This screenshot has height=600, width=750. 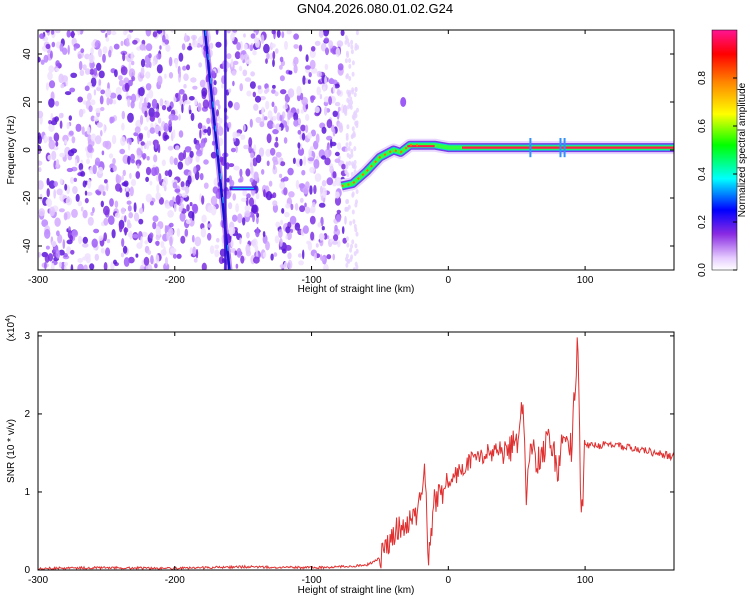 What do you see at coordinates (27, 414) in the screenshot?
I see `y-tick-label: 2` at bounding box center [27, 414].